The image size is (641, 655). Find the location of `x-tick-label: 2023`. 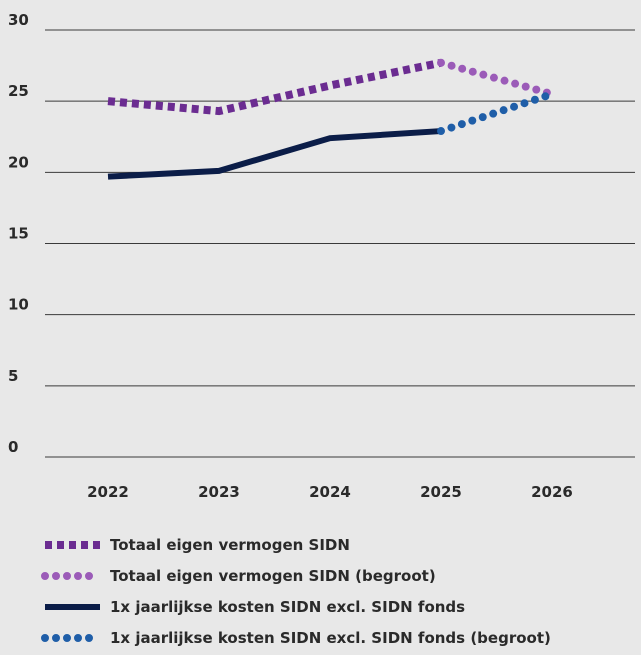

x-tick-label: 2023 is located at coordinates (219, 492).